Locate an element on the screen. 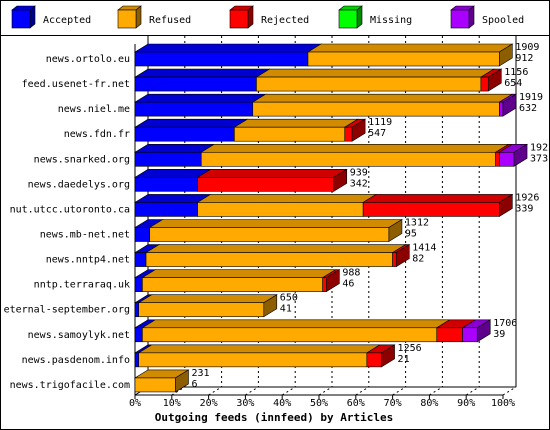 The width and height of the screenshot is (550, 430). x-tick-label: 20% is located at coordinates (209, 403).